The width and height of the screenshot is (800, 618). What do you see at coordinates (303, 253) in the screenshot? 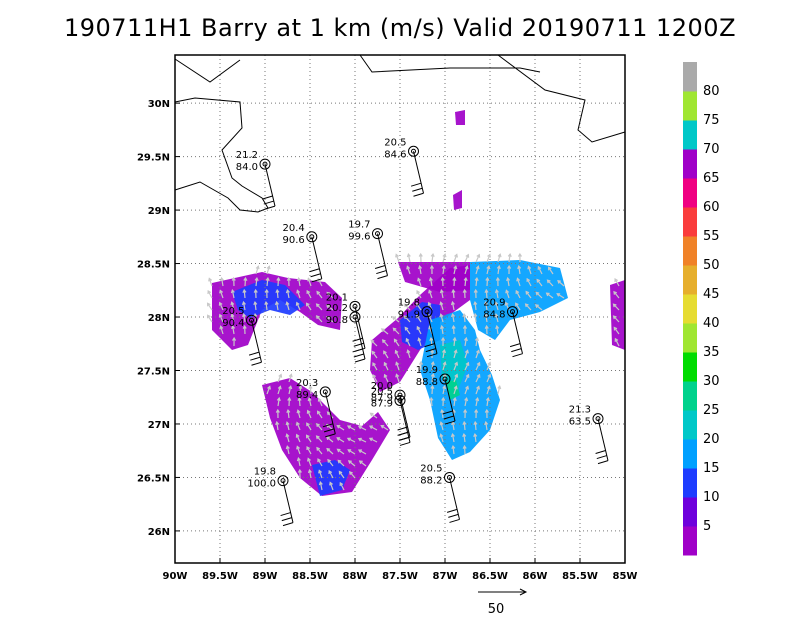
I see `station: 20.490.6` at bounding box center [303, 253].